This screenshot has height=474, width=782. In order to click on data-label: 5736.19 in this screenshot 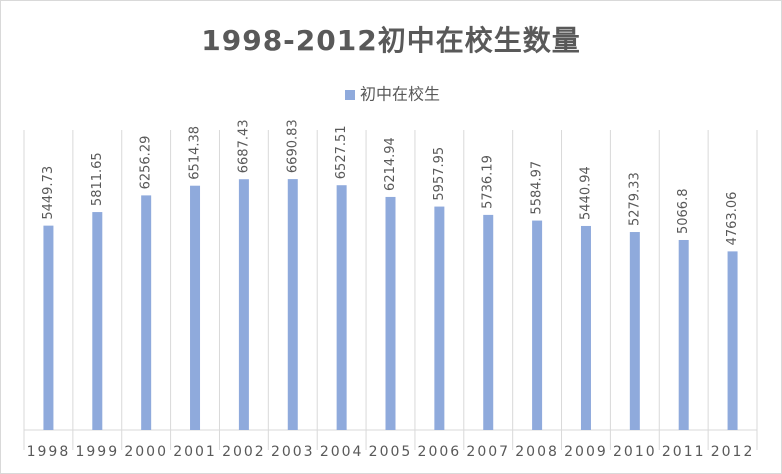, I will do `click(488, 182)`.